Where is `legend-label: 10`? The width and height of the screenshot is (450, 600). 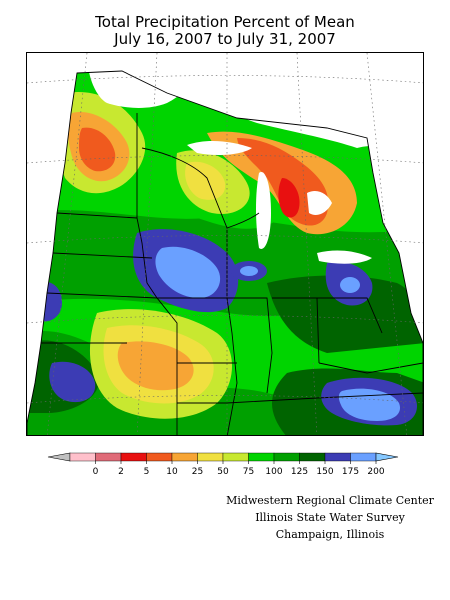
legend-label: 10 is located at coordinates (172, 472).